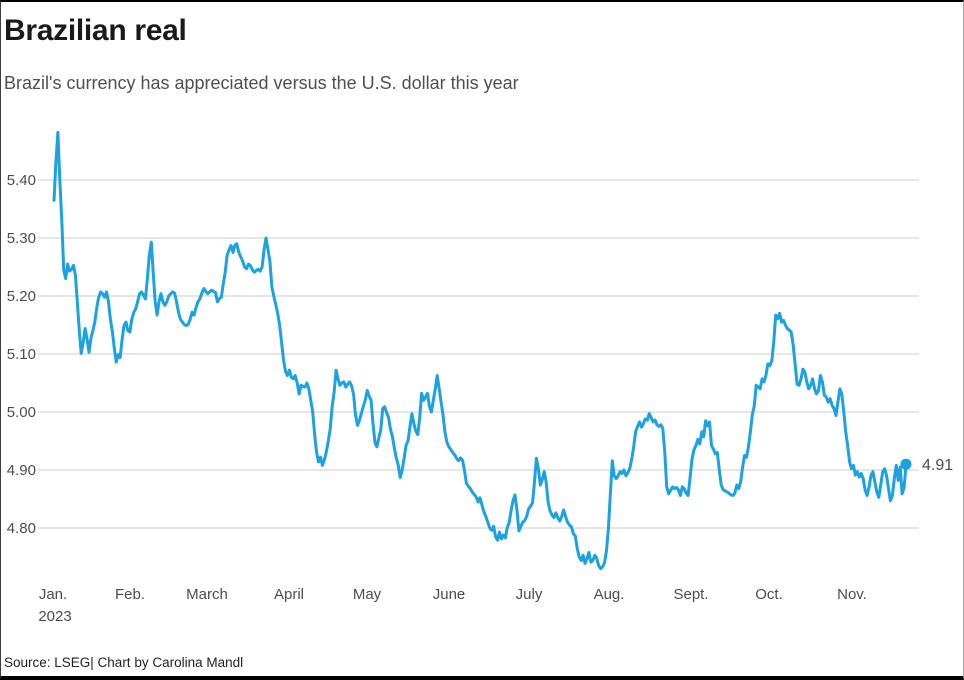 The height and width of the screenshot is (680, 964). Describe the element at coordinates (21, 528) in the screenshot. I see `y-tick-label: 4.80` at that location.